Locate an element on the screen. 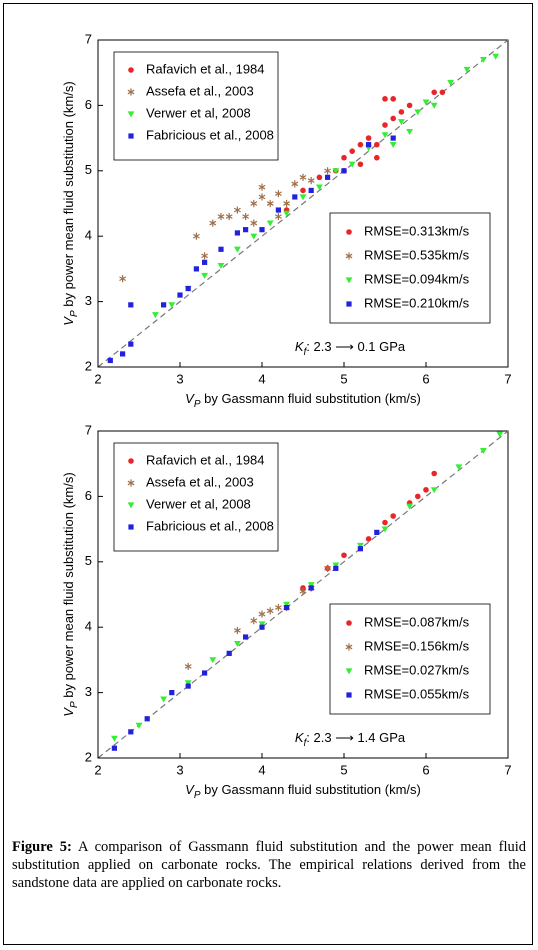 The width and height of the screenshot is (538, 950). rmse-box is located at coordinates (410, 268).